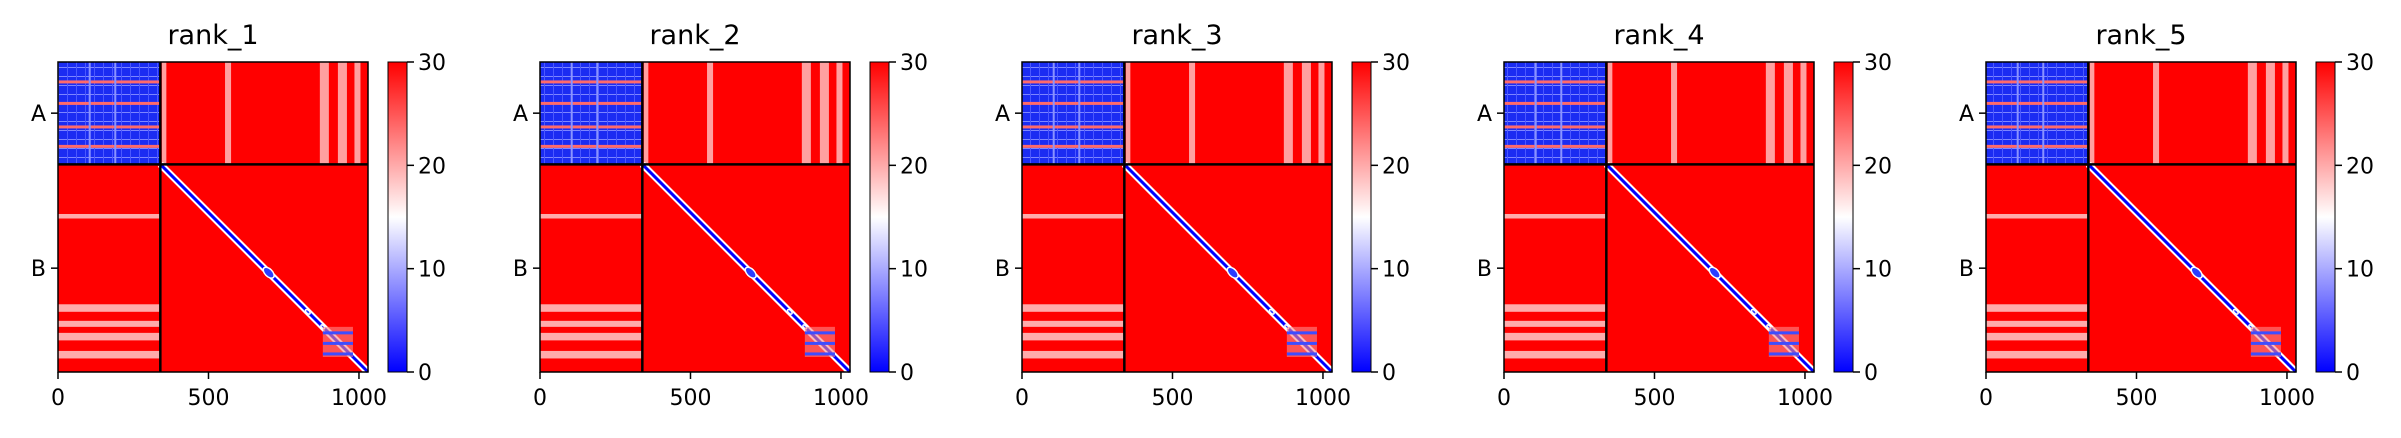 This screenshot has width=2401, height=438. I want to click on x-tick-label: 0, so click(1986, 398).